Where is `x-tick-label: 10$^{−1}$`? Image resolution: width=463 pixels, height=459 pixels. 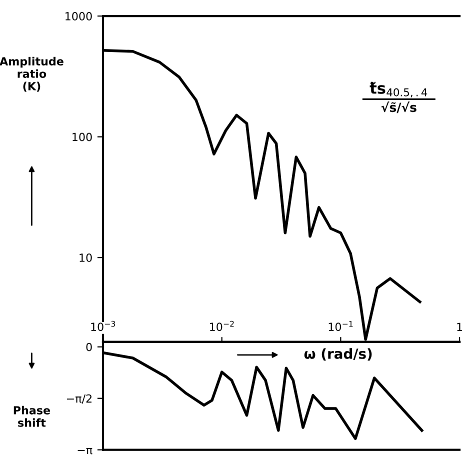 x-tick-label: 10$^{−1}$ is located at coordinates (340, 326).